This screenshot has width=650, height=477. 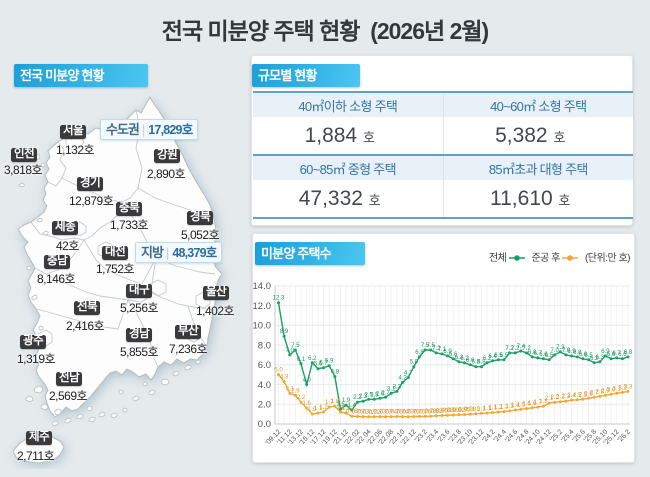 I want to click on svg-text: 0.78, so click(x=352, y=412).